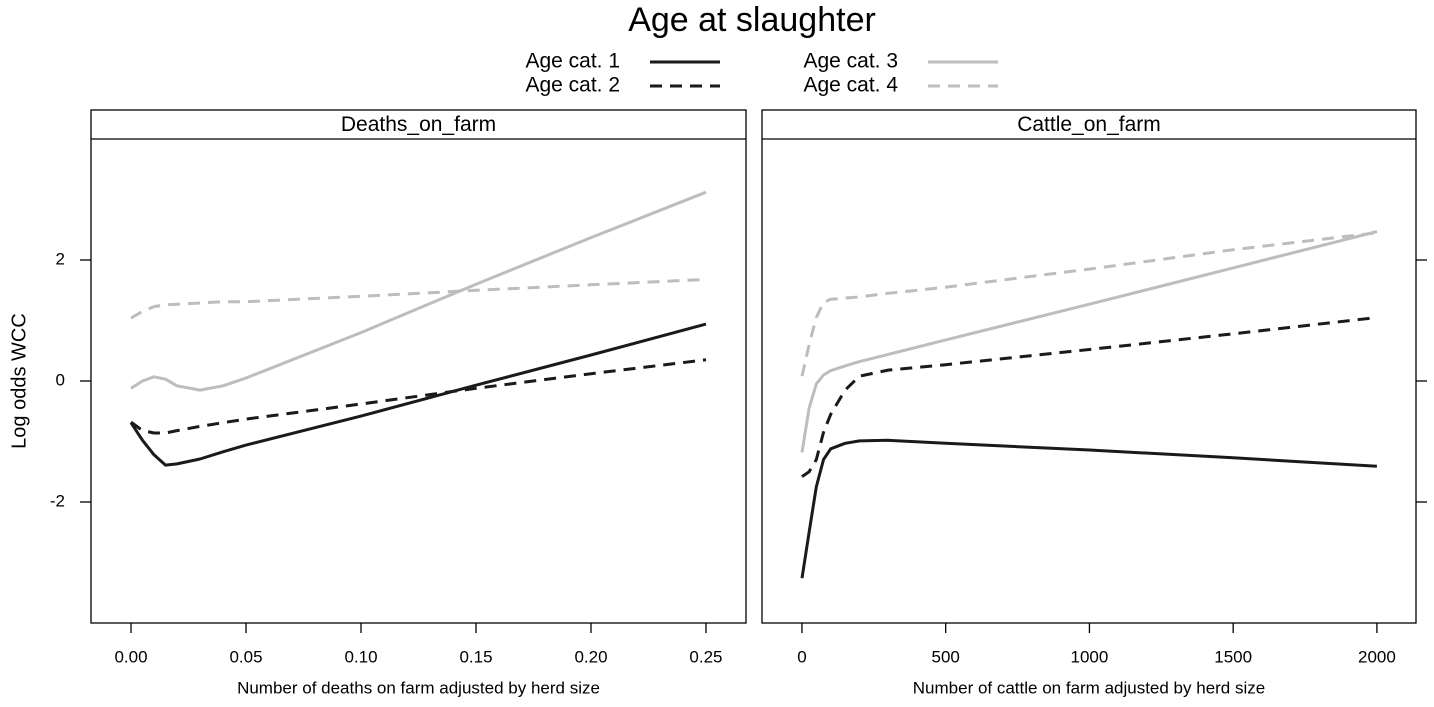 The width and height of the screenshot is (1434, 707). Describe the element at coordinates (57, 500) in the screenshot. I see `y-tick-label: -2` at that location.